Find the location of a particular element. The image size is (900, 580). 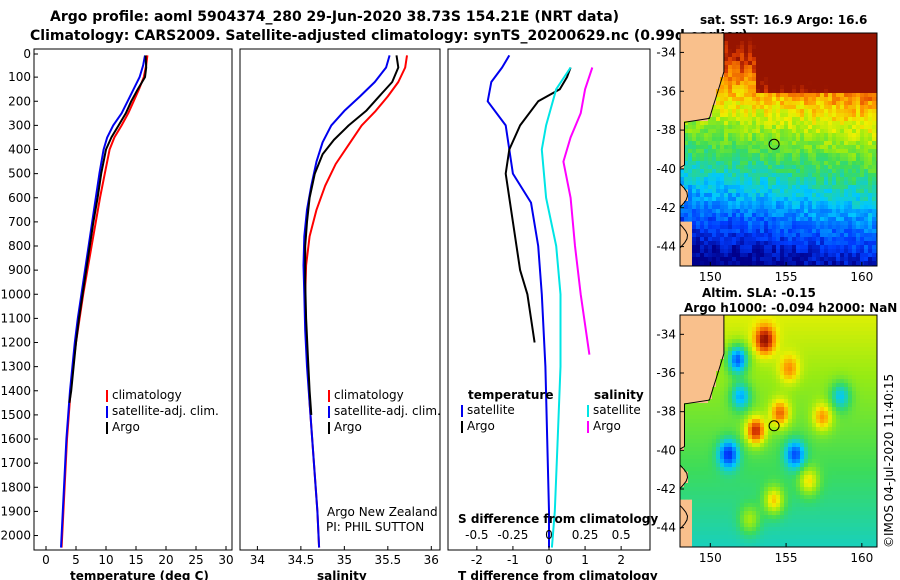

depth-tick-label: 1800 is located at coordinates (15, 487).